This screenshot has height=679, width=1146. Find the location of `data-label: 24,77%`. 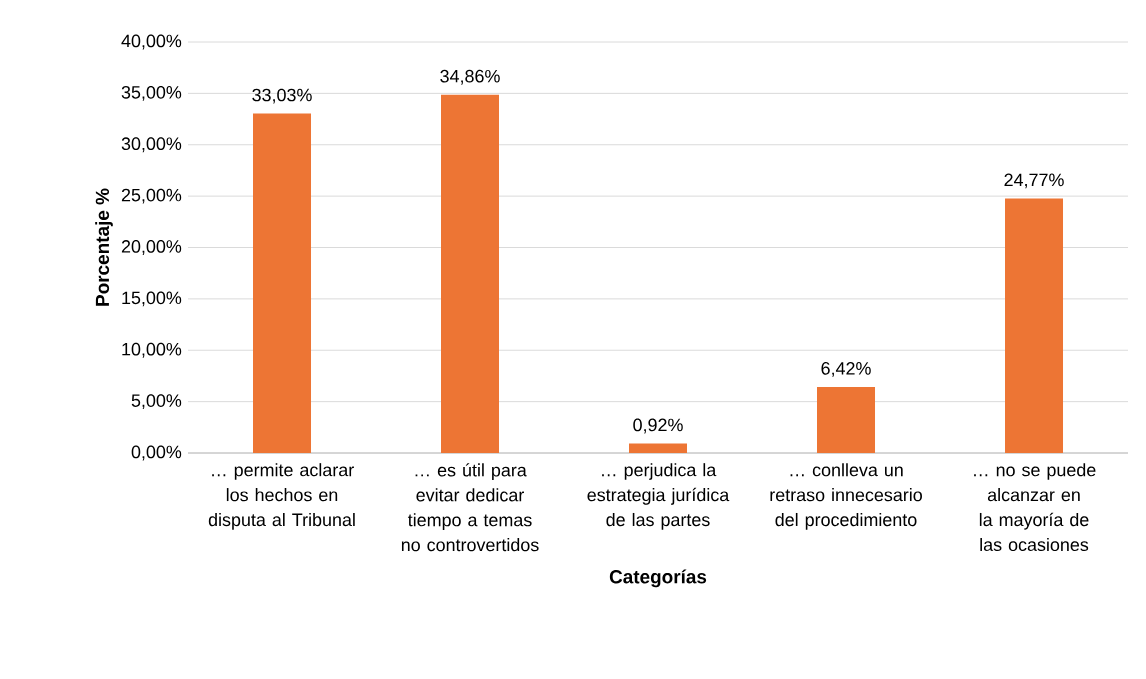

data-label: 24,77% is located at coordinates (1034, 181).